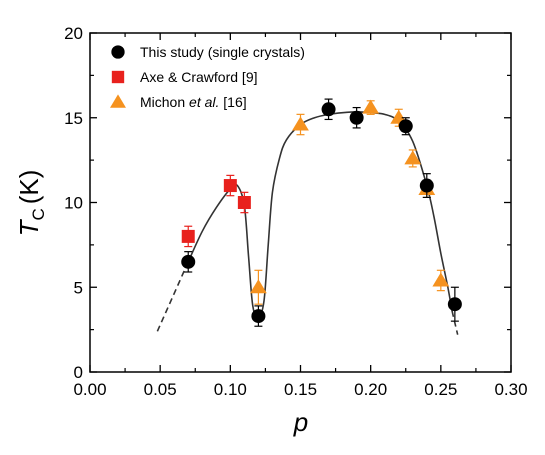 The image size is (545, 455). I want to click on x-tick-label: 0.15, so click(300, 389).